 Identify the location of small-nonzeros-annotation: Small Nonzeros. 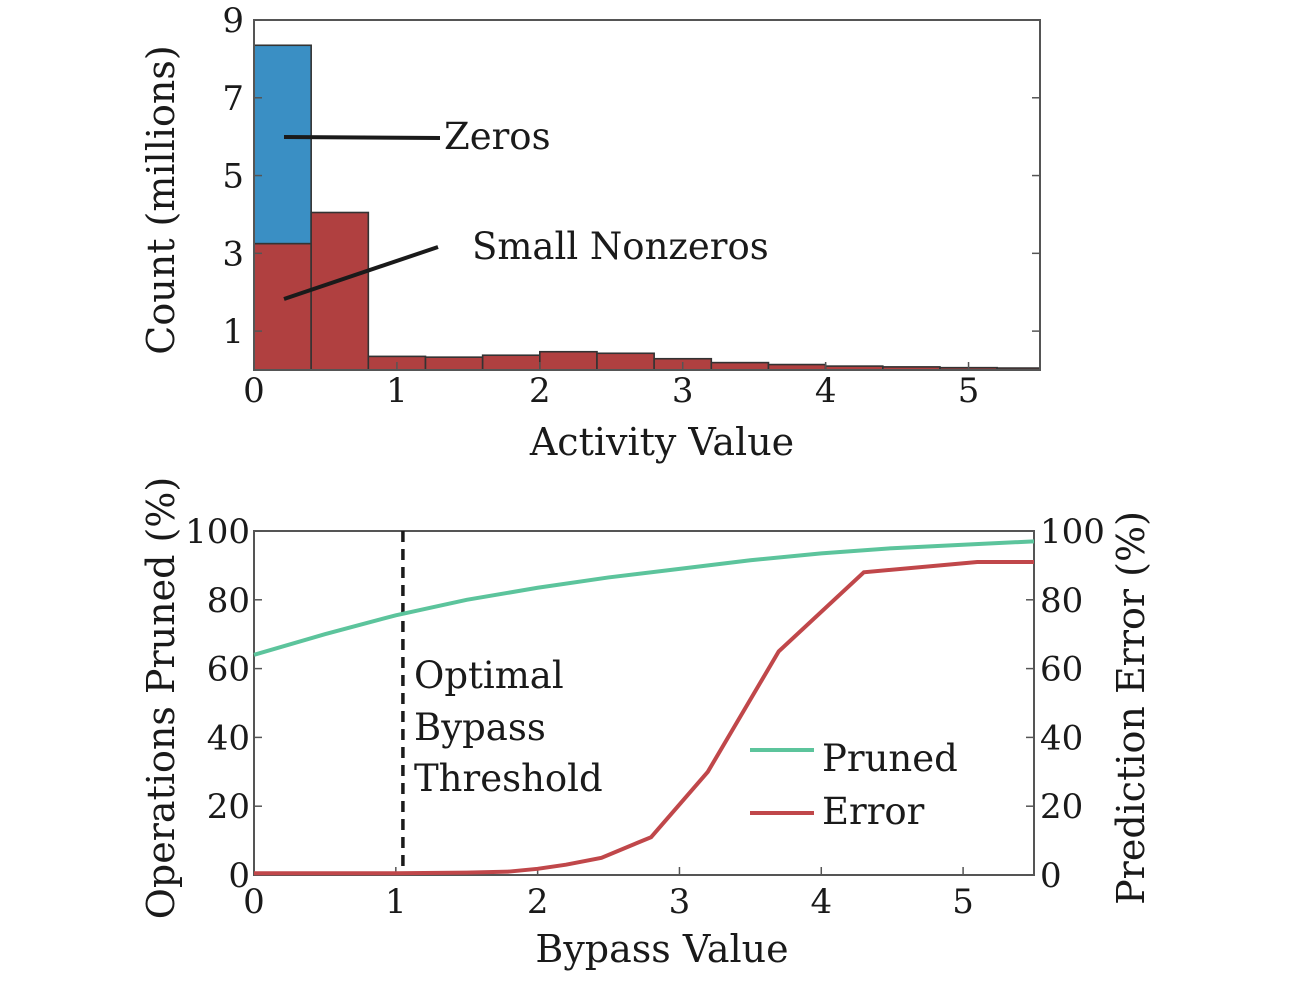
(620, 246).